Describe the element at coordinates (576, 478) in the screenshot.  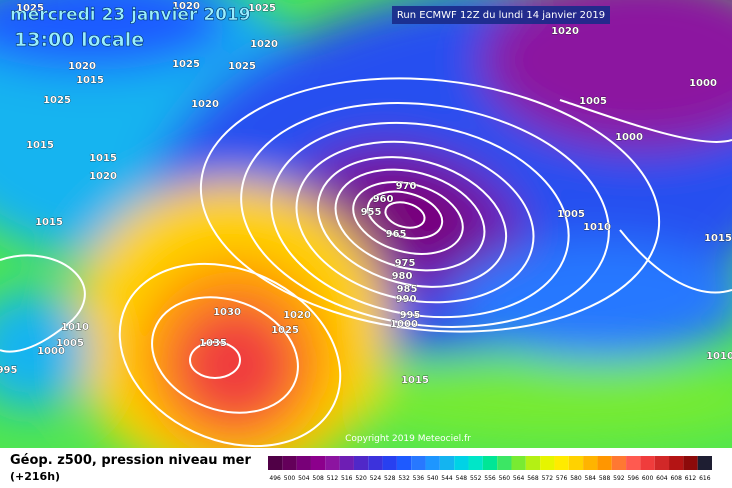
I see `legend-label: 580` at that location.